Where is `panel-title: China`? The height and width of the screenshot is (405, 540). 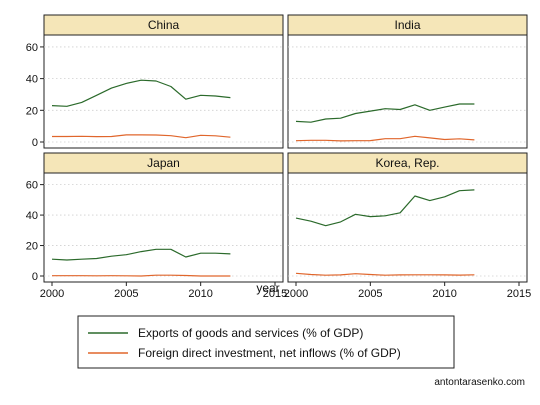
panel-title: China is located at coordinates (164, 25).